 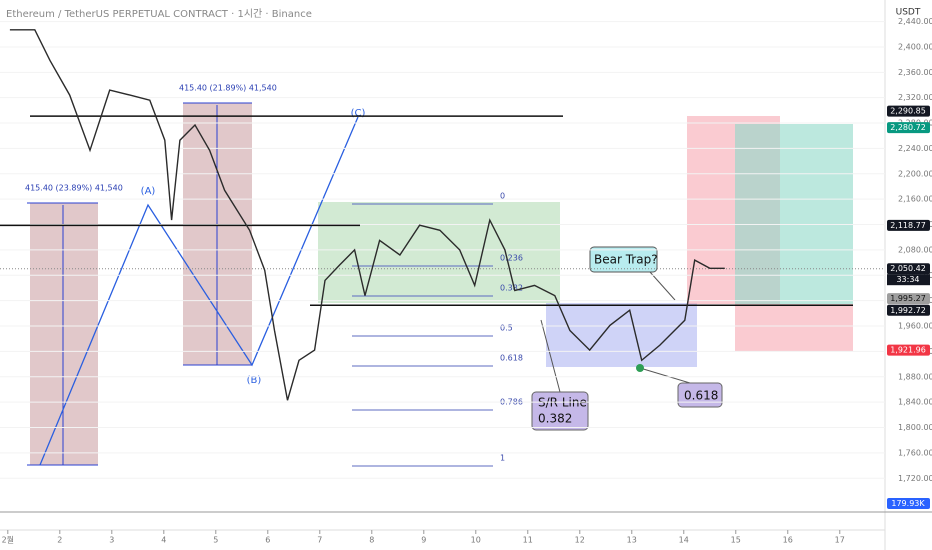 I want to click on x-tick-label: 10, so click(x=476, y=540).